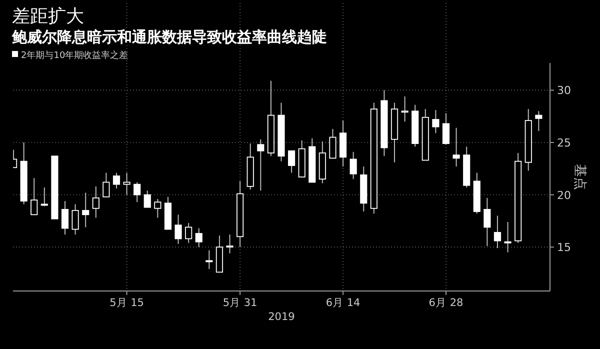 The image size is (600, 349). What do you see at coordinates (281, 317) in the screenshot?
I see `x-axis-title: 2019` at bounding box center [281, 317].